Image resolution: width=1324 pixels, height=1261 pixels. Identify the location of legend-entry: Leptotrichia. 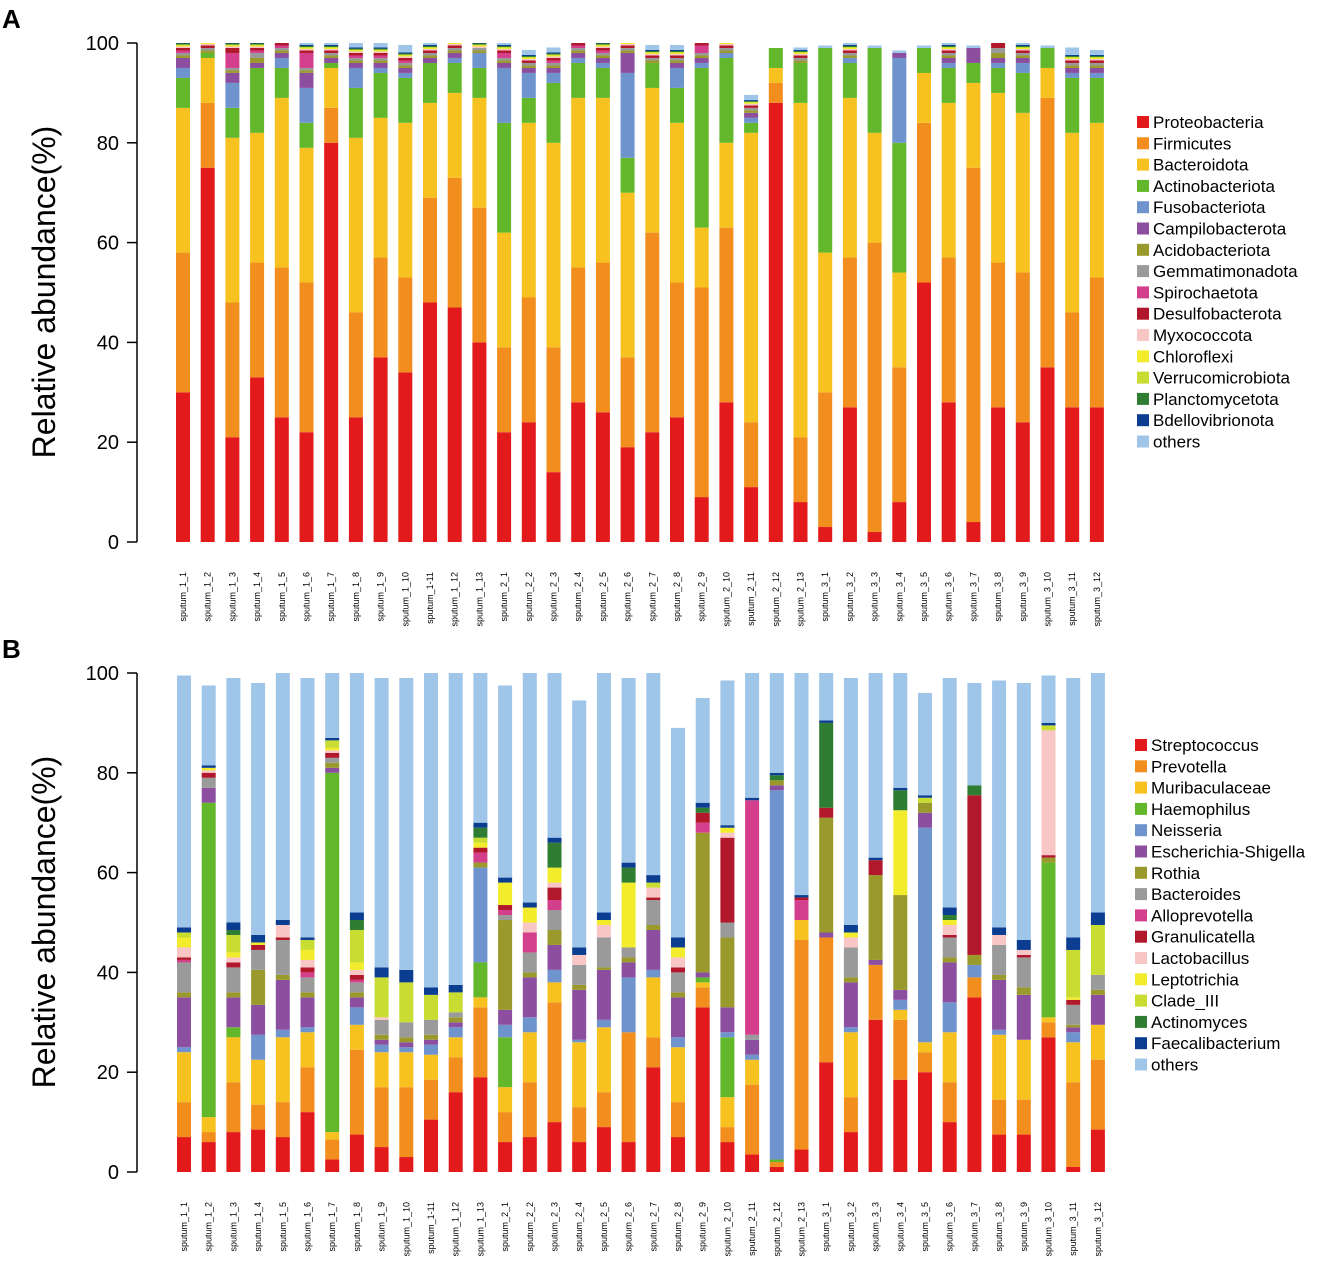
(1195, 979).